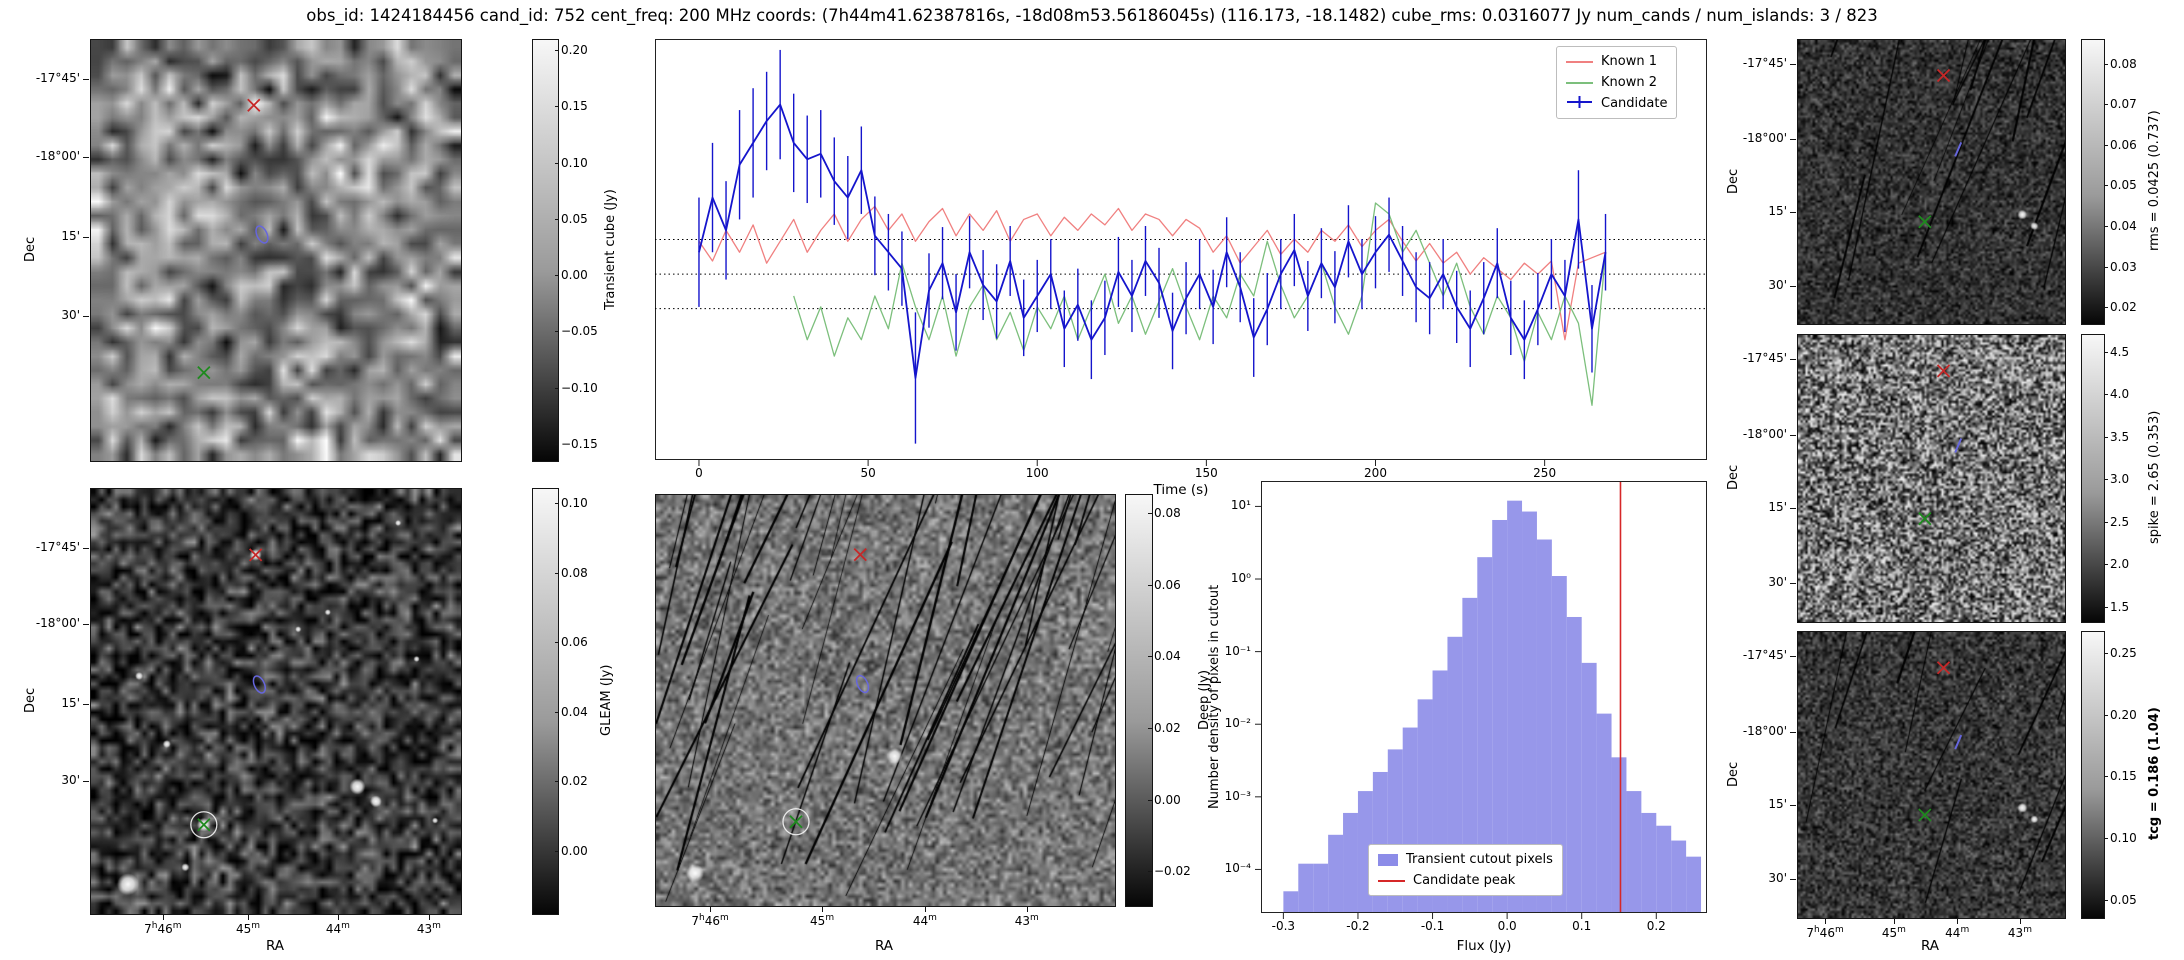 The width and height of the screenshot is (2184, 960). What do you see at coordinates (1764, 655) in the screenshot?
I see `tcg-dec-tick: -17°45'` at bounding box center [1764, 655].